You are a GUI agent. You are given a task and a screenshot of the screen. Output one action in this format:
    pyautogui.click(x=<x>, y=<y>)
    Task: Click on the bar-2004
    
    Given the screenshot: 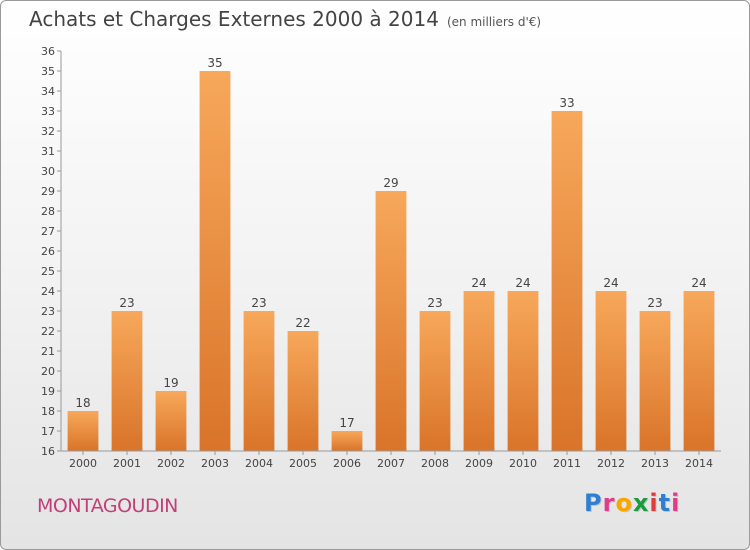 What is the action you would take?
    pyautogui.click(x=259, y=381)
    